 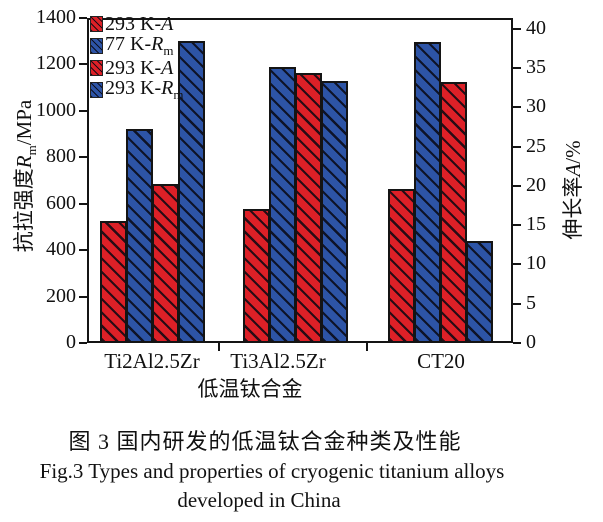 What do you see at coordinates (61, 249) in the screenshot?
I see `left-axis-tick-label: 400` at bounding box center [61, 249].